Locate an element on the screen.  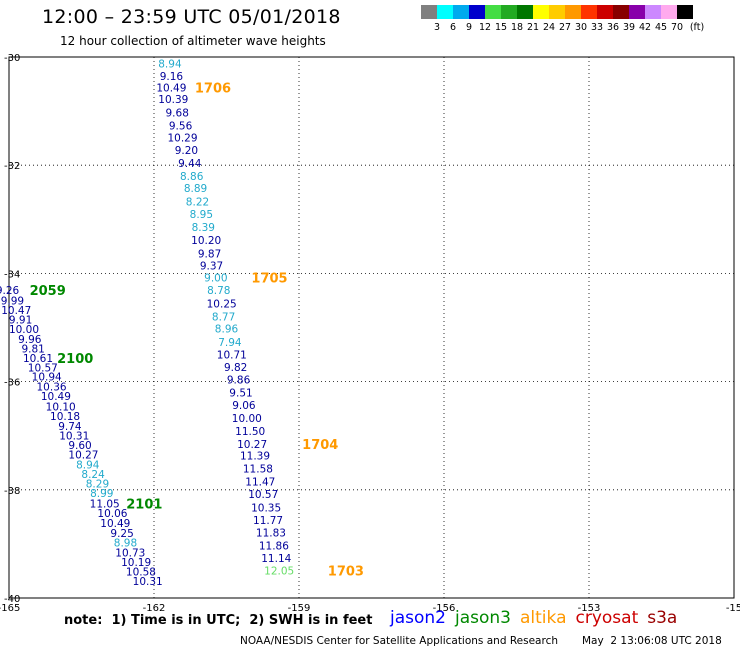
wave-height-value: 8.96 is located at coordinates (227, 330).